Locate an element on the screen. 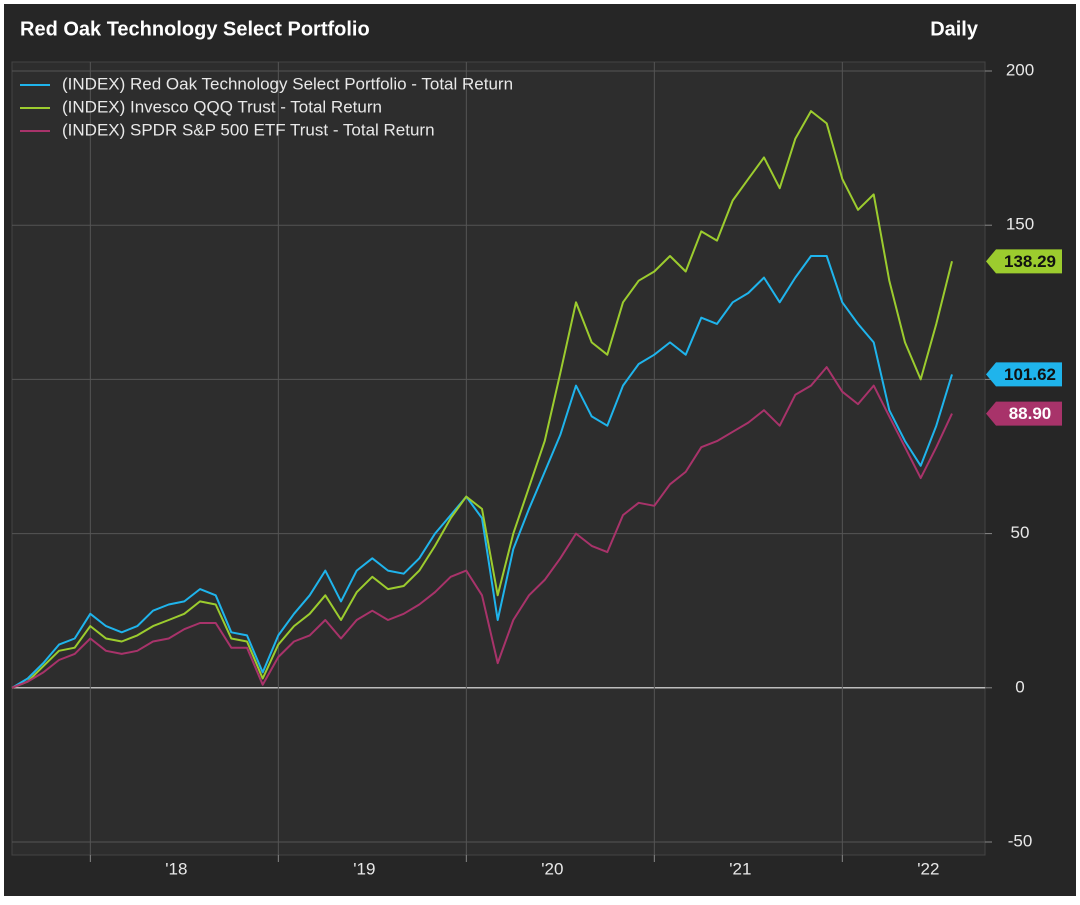 This screenshot has height=905, width=1080. y-tick-label: 0 is located at coordinates (1019, 686).